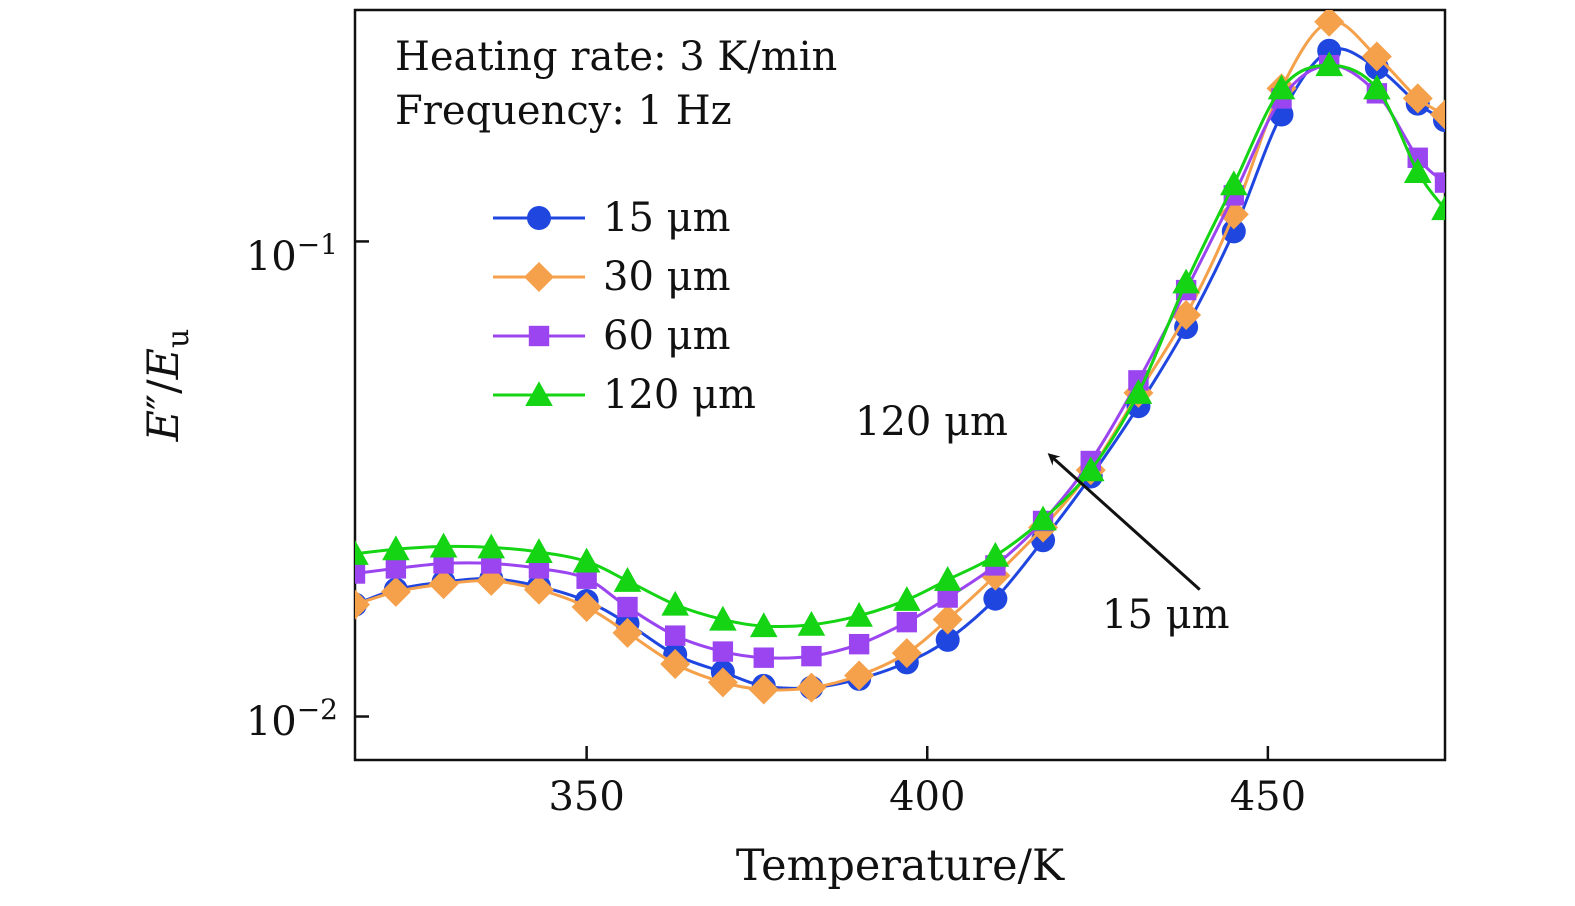 The image size is (1575, 906). Describe the element at coordinates (931, 422) in the screenshot. I see `annotation-120um: 120 μm` at that location.